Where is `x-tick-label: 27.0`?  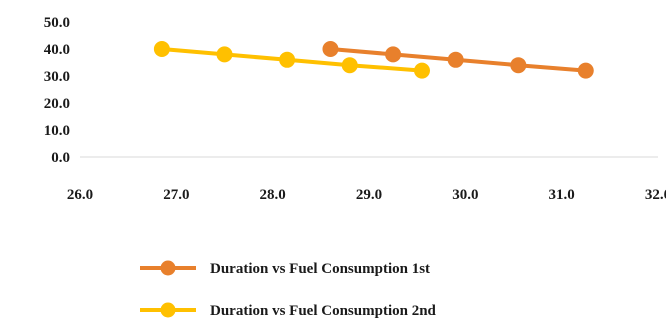
x-tick-label: 27.0 is located at coordinates (176, 195).